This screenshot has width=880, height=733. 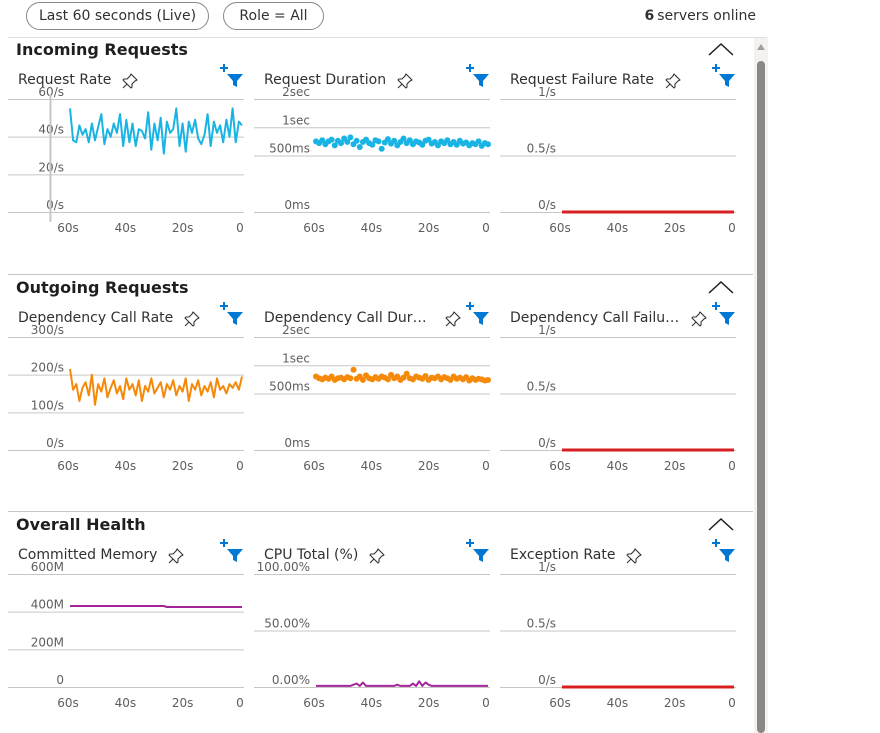 I want to click on role-filter-button: Role = All, so click(x=273, y=16).